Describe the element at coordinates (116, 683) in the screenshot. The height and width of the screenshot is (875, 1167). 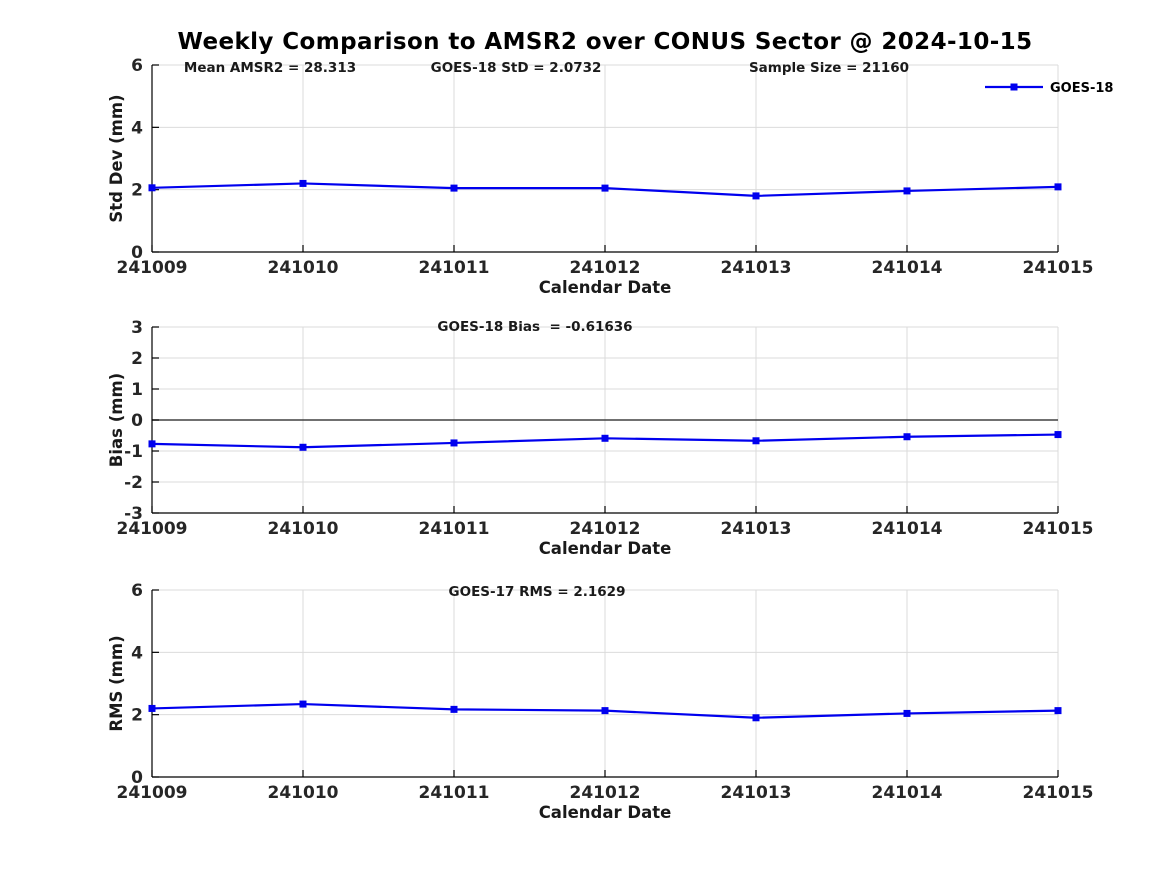
I see `y-axis-label: RMS (mm)` at that location.